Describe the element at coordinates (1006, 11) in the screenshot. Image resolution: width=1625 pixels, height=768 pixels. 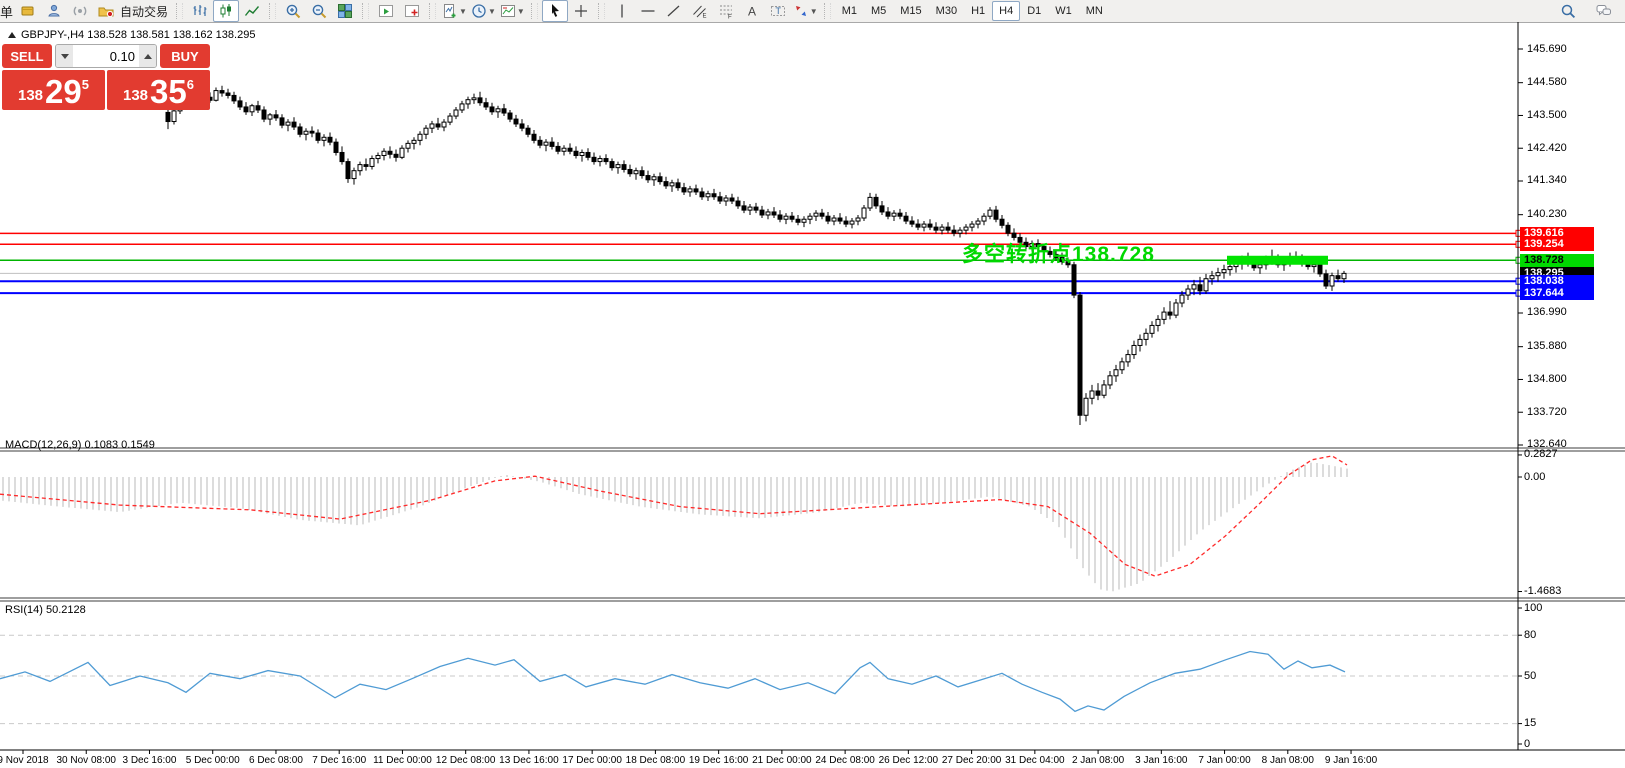
I see `timeframe-h4: H4` at that location.